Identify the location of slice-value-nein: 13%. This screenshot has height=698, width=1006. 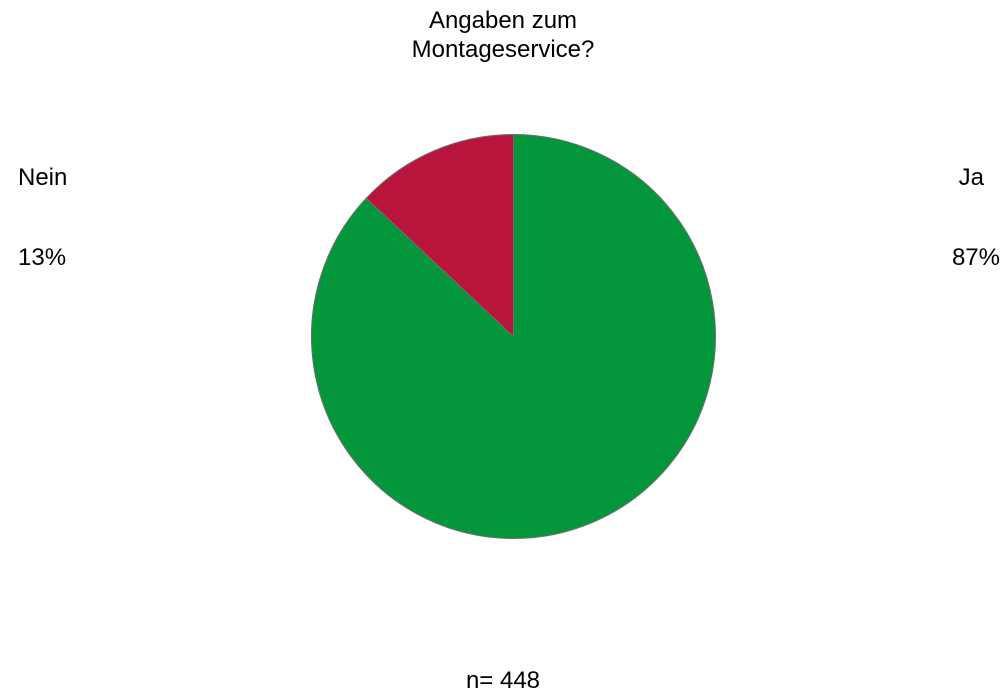
(42, 257).